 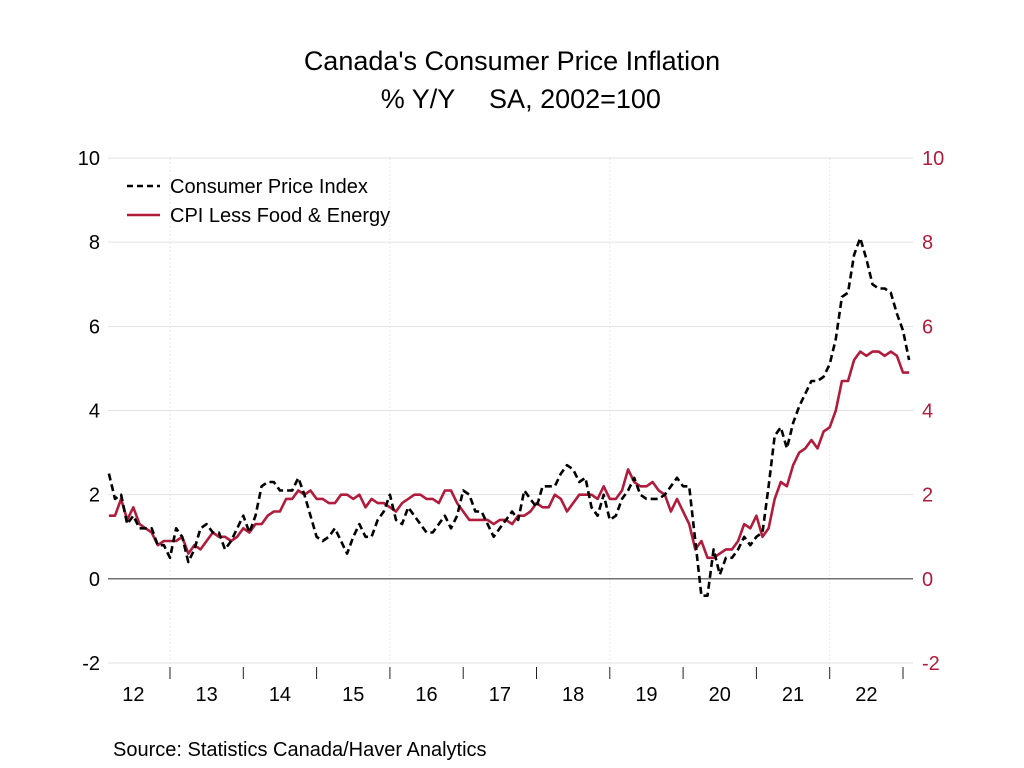 What do you see at coordinates (513, 686) in the screenshot?
I see `x-axis: 12 13 14 15 16 17 18 19 20 21 22` at bounding box center [513, 686].